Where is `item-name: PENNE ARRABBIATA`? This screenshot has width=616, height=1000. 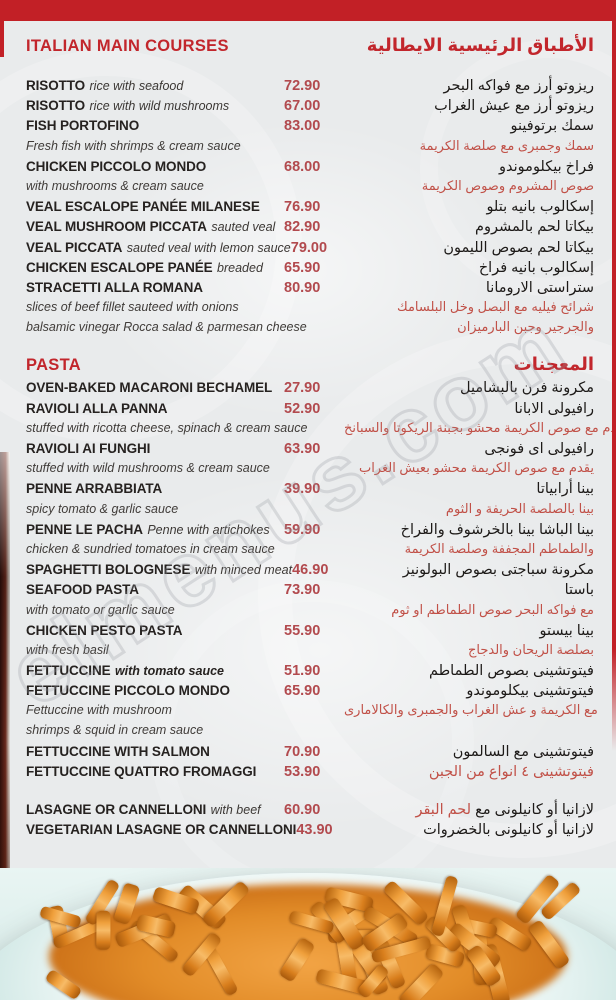 item-name: PENNE ARRABBIATA is located at coordinates (94, 489).